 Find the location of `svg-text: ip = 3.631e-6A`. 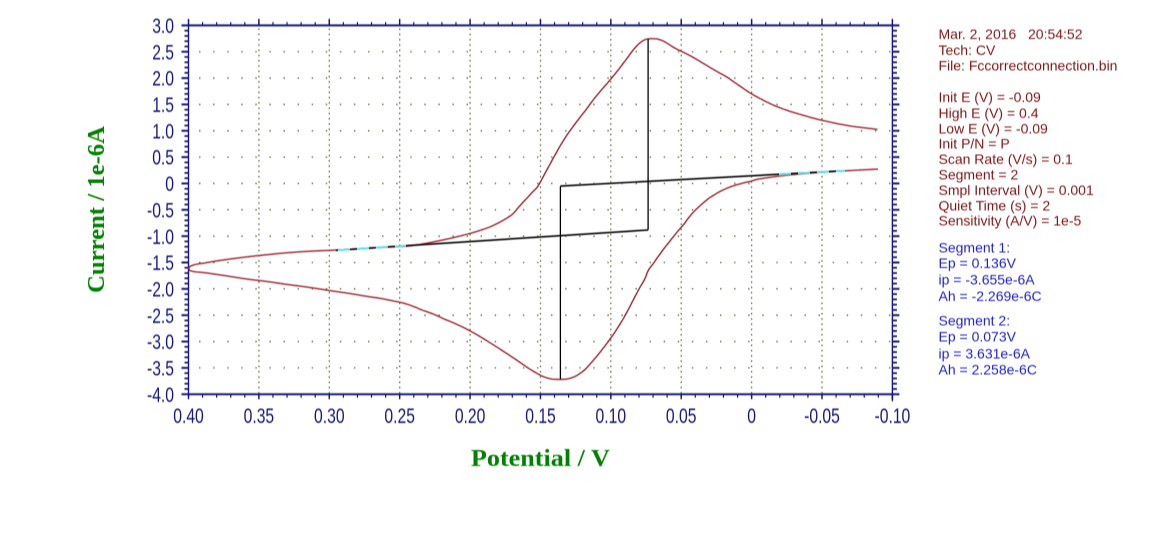

svg-text: ip = 3.631e-6A is located at coordinates (985, 353).